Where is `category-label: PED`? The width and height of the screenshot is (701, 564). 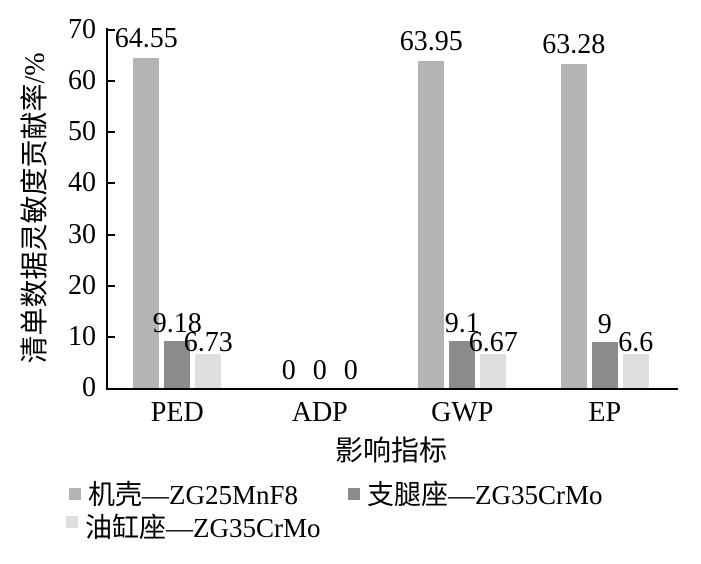 category-label: PED is located at coordinates (177, 412).